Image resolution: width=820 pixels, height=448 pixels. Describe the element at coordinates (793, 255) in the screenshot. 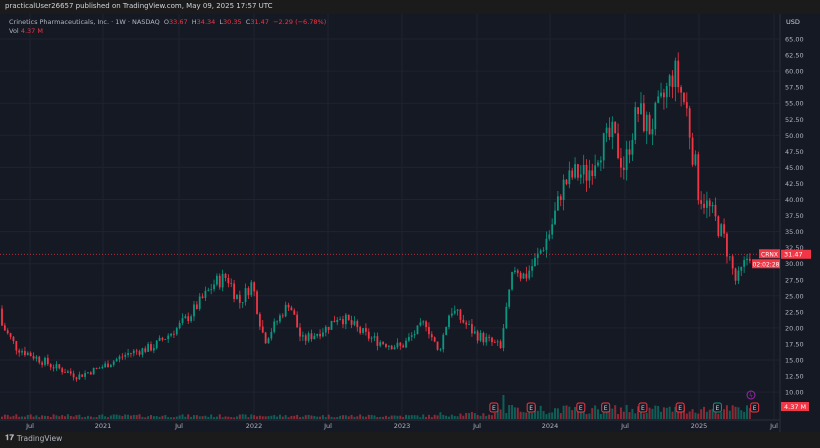

I see `last-price-label: 31.47` at that location.